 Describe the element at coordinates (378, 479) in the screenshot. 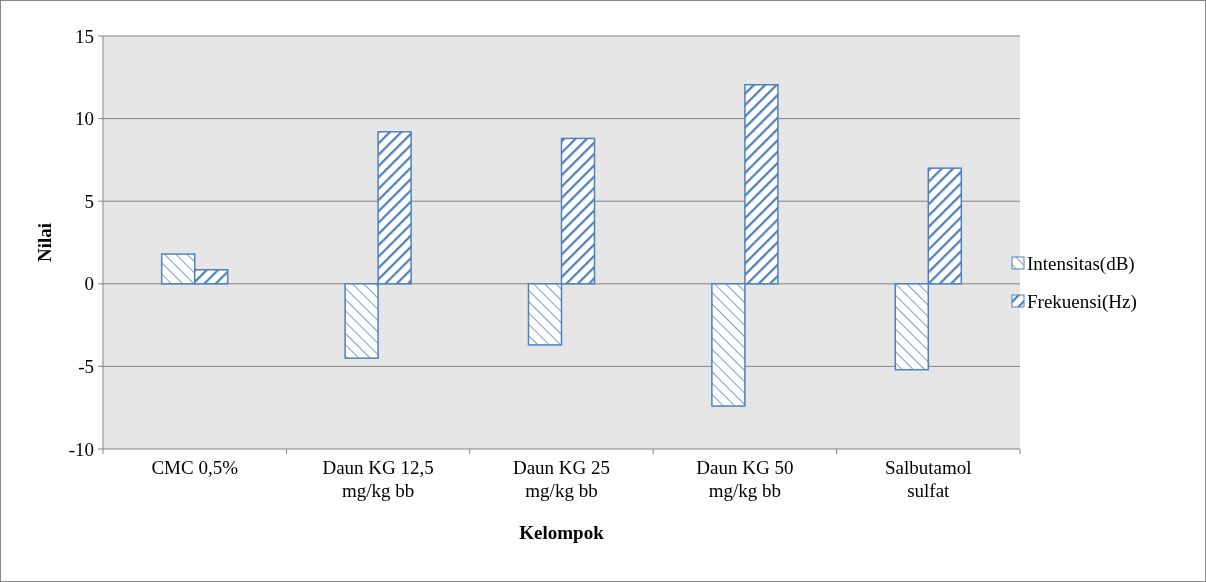

I see `x-tick-label: Daun KG 12,5 mg/kg bb` at that location.